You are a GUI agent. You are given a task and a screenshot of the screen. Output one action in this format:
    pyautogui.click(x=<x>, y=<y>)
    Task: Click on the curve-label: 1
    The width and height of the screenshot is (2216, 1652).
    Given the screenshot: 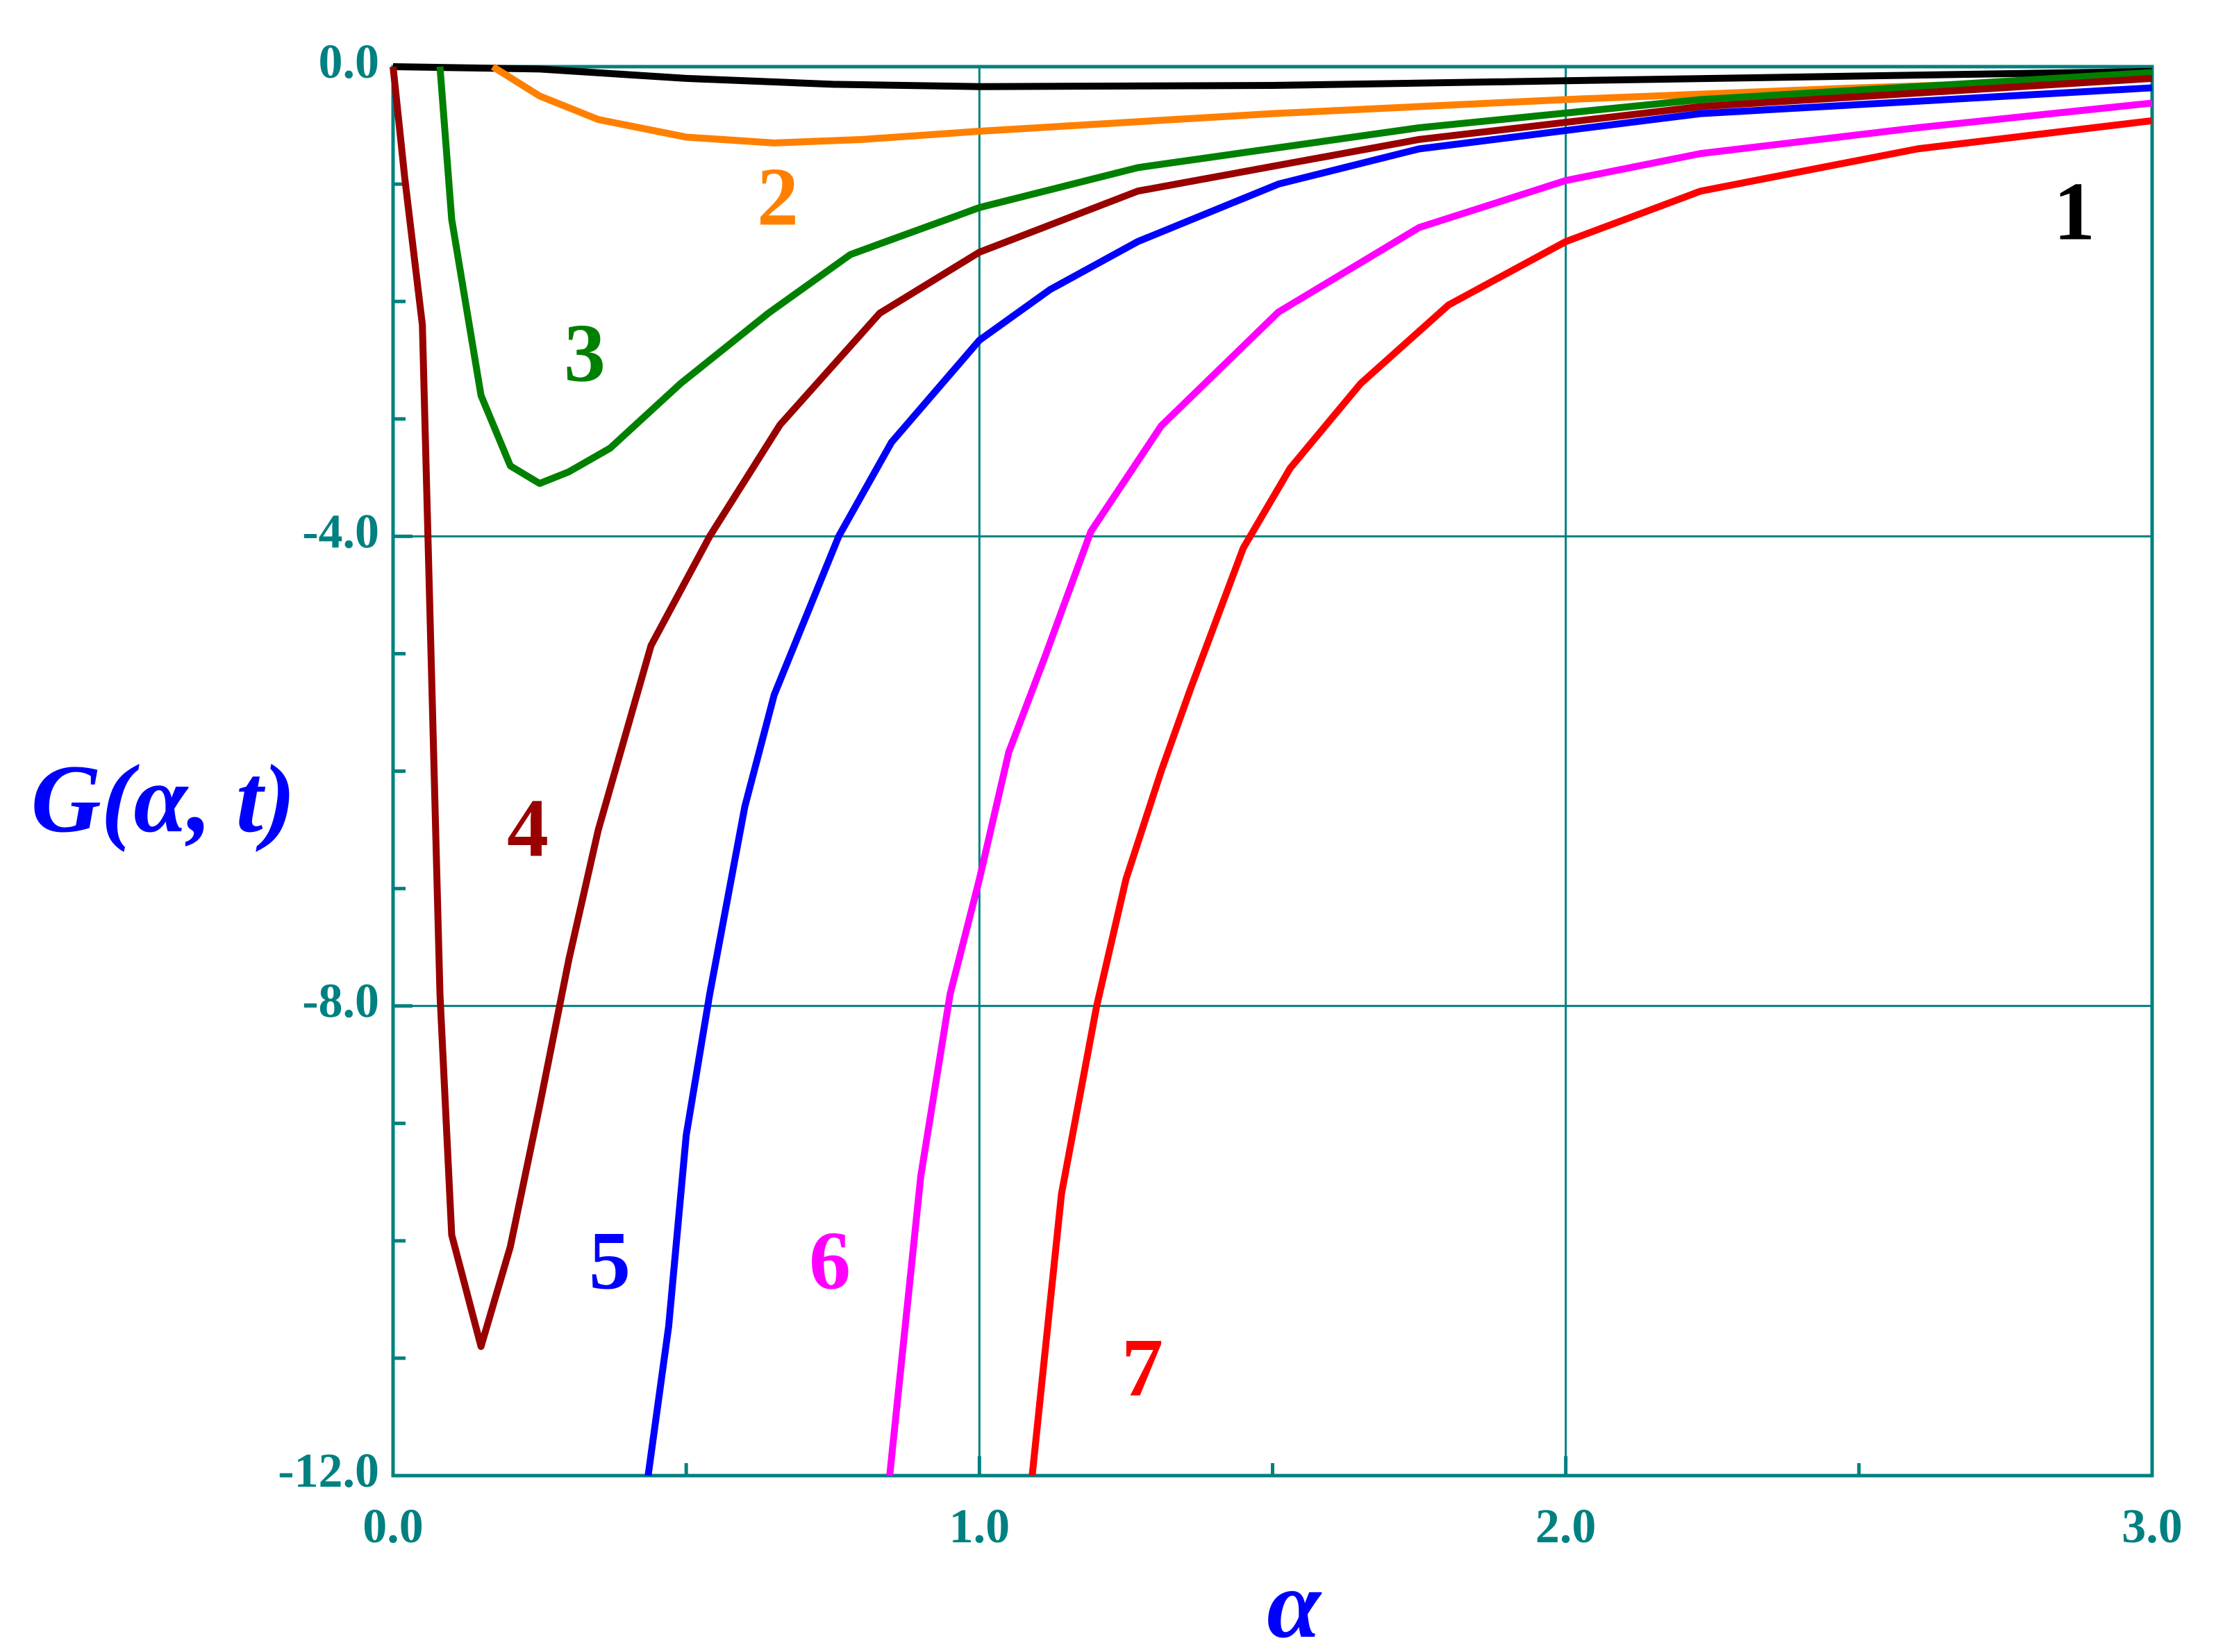 What is the action you would take?
    pyautogui.click(x=2074, y=211)
    